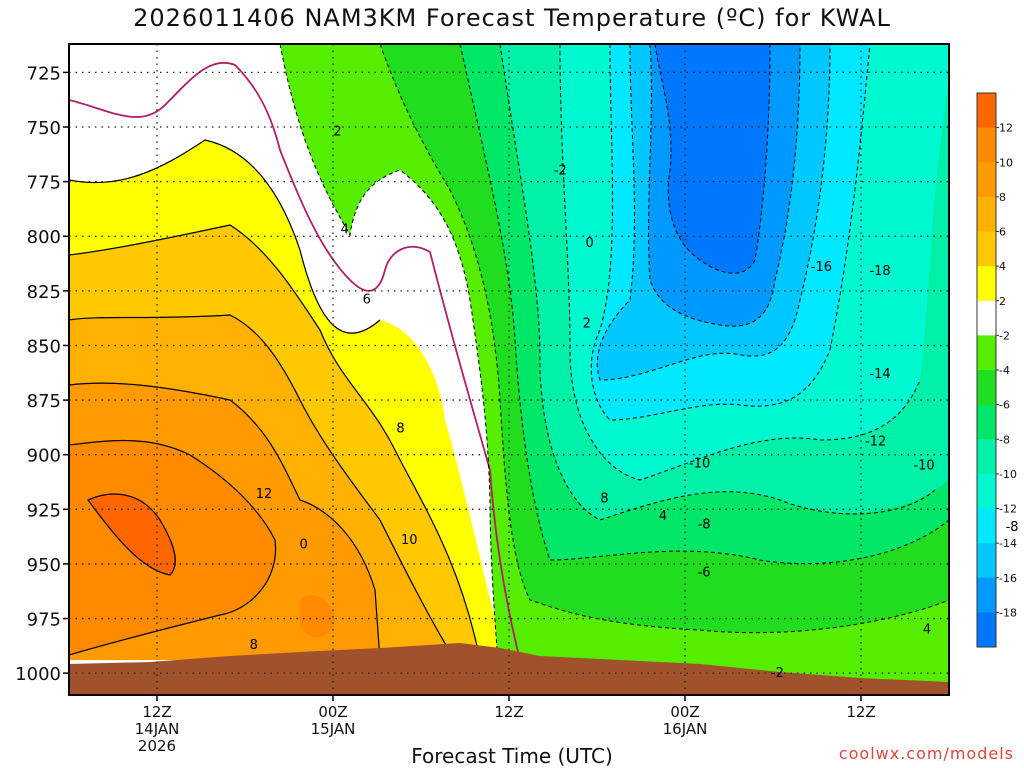 This screenshot has height=768, width=1024. Describe the element at coordinates (879, 271) in the screenshot. I see `contour-label: -18` at that location.